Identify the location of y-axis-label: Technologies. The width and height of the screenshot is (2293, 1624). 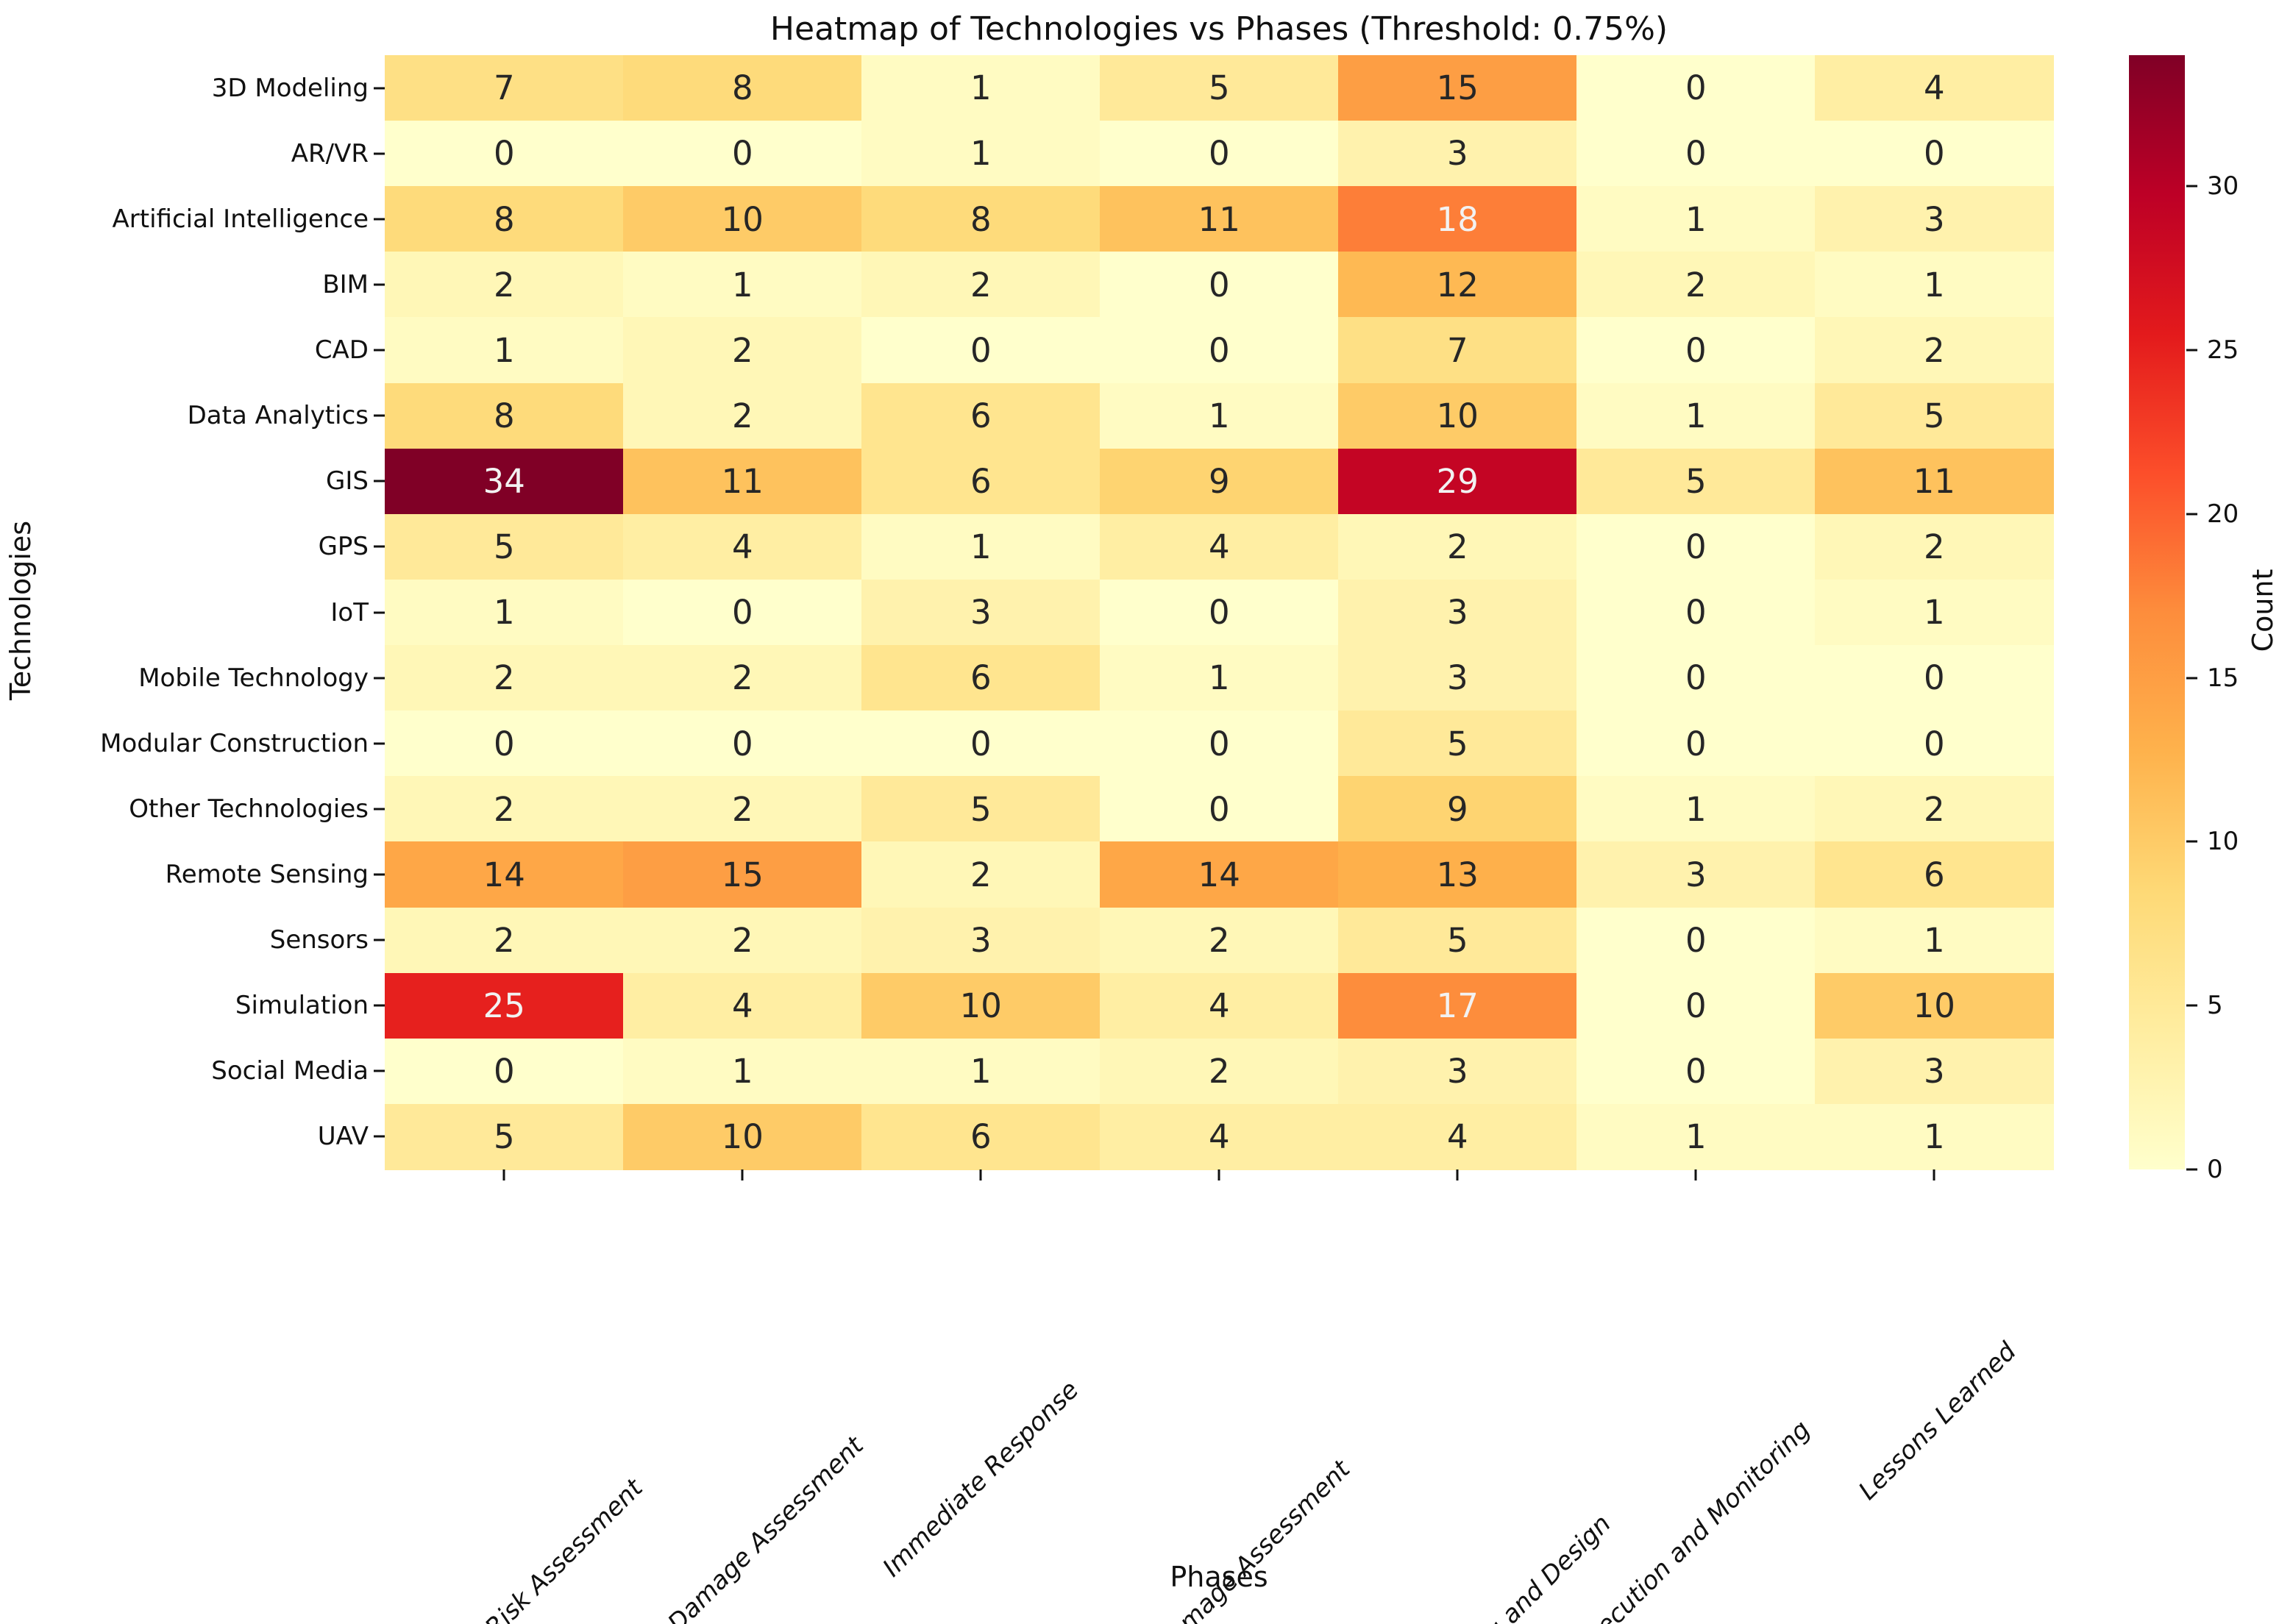
(20, 610).